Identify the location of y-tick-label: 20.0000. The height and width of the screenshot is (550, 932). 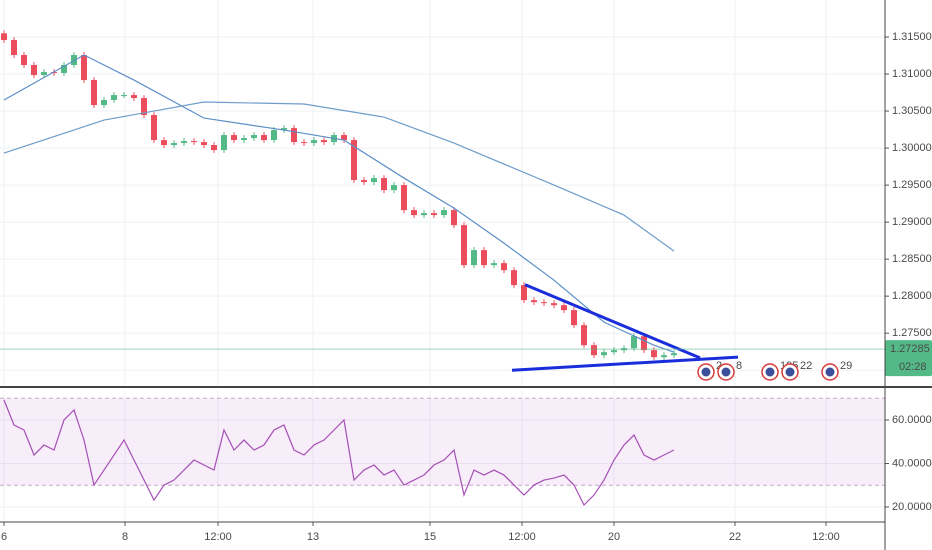
(912, 507).